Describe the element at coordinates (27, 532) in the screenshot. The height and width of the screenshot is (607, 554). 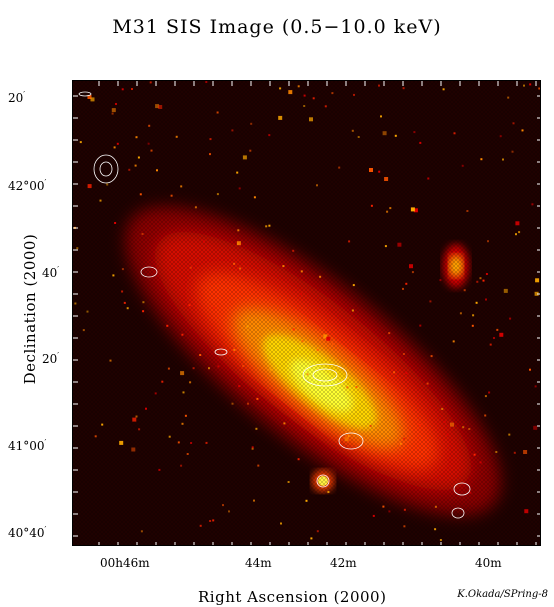
I see `ytick-label: 40°40′` at that location.